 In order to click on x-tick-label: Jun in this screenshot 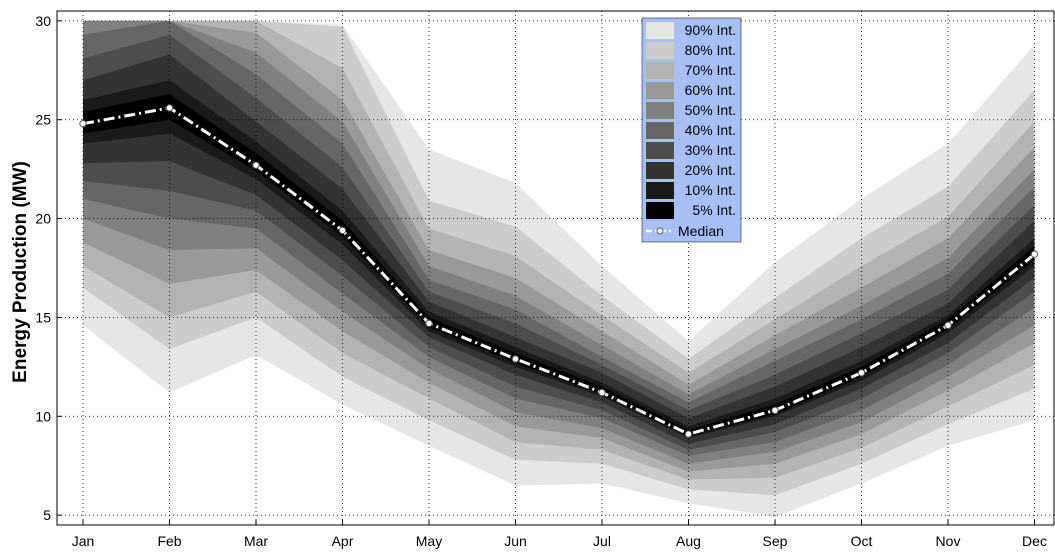, I will do `click(515, 541)`.